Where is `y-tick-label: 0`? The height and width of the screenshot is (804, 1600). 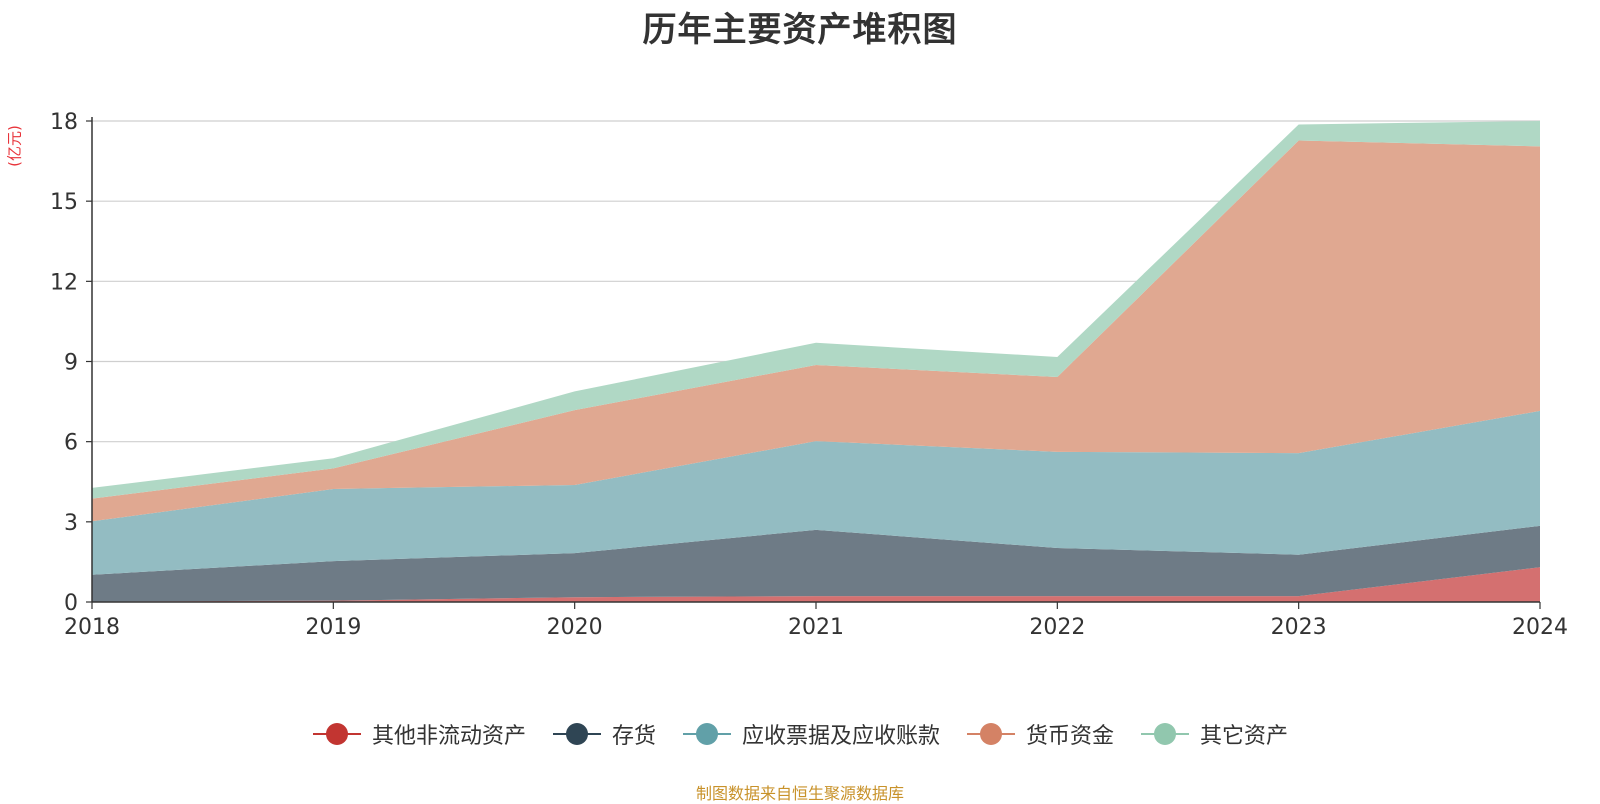
y-tick-label: 0 is located at coordinates (71, 603).